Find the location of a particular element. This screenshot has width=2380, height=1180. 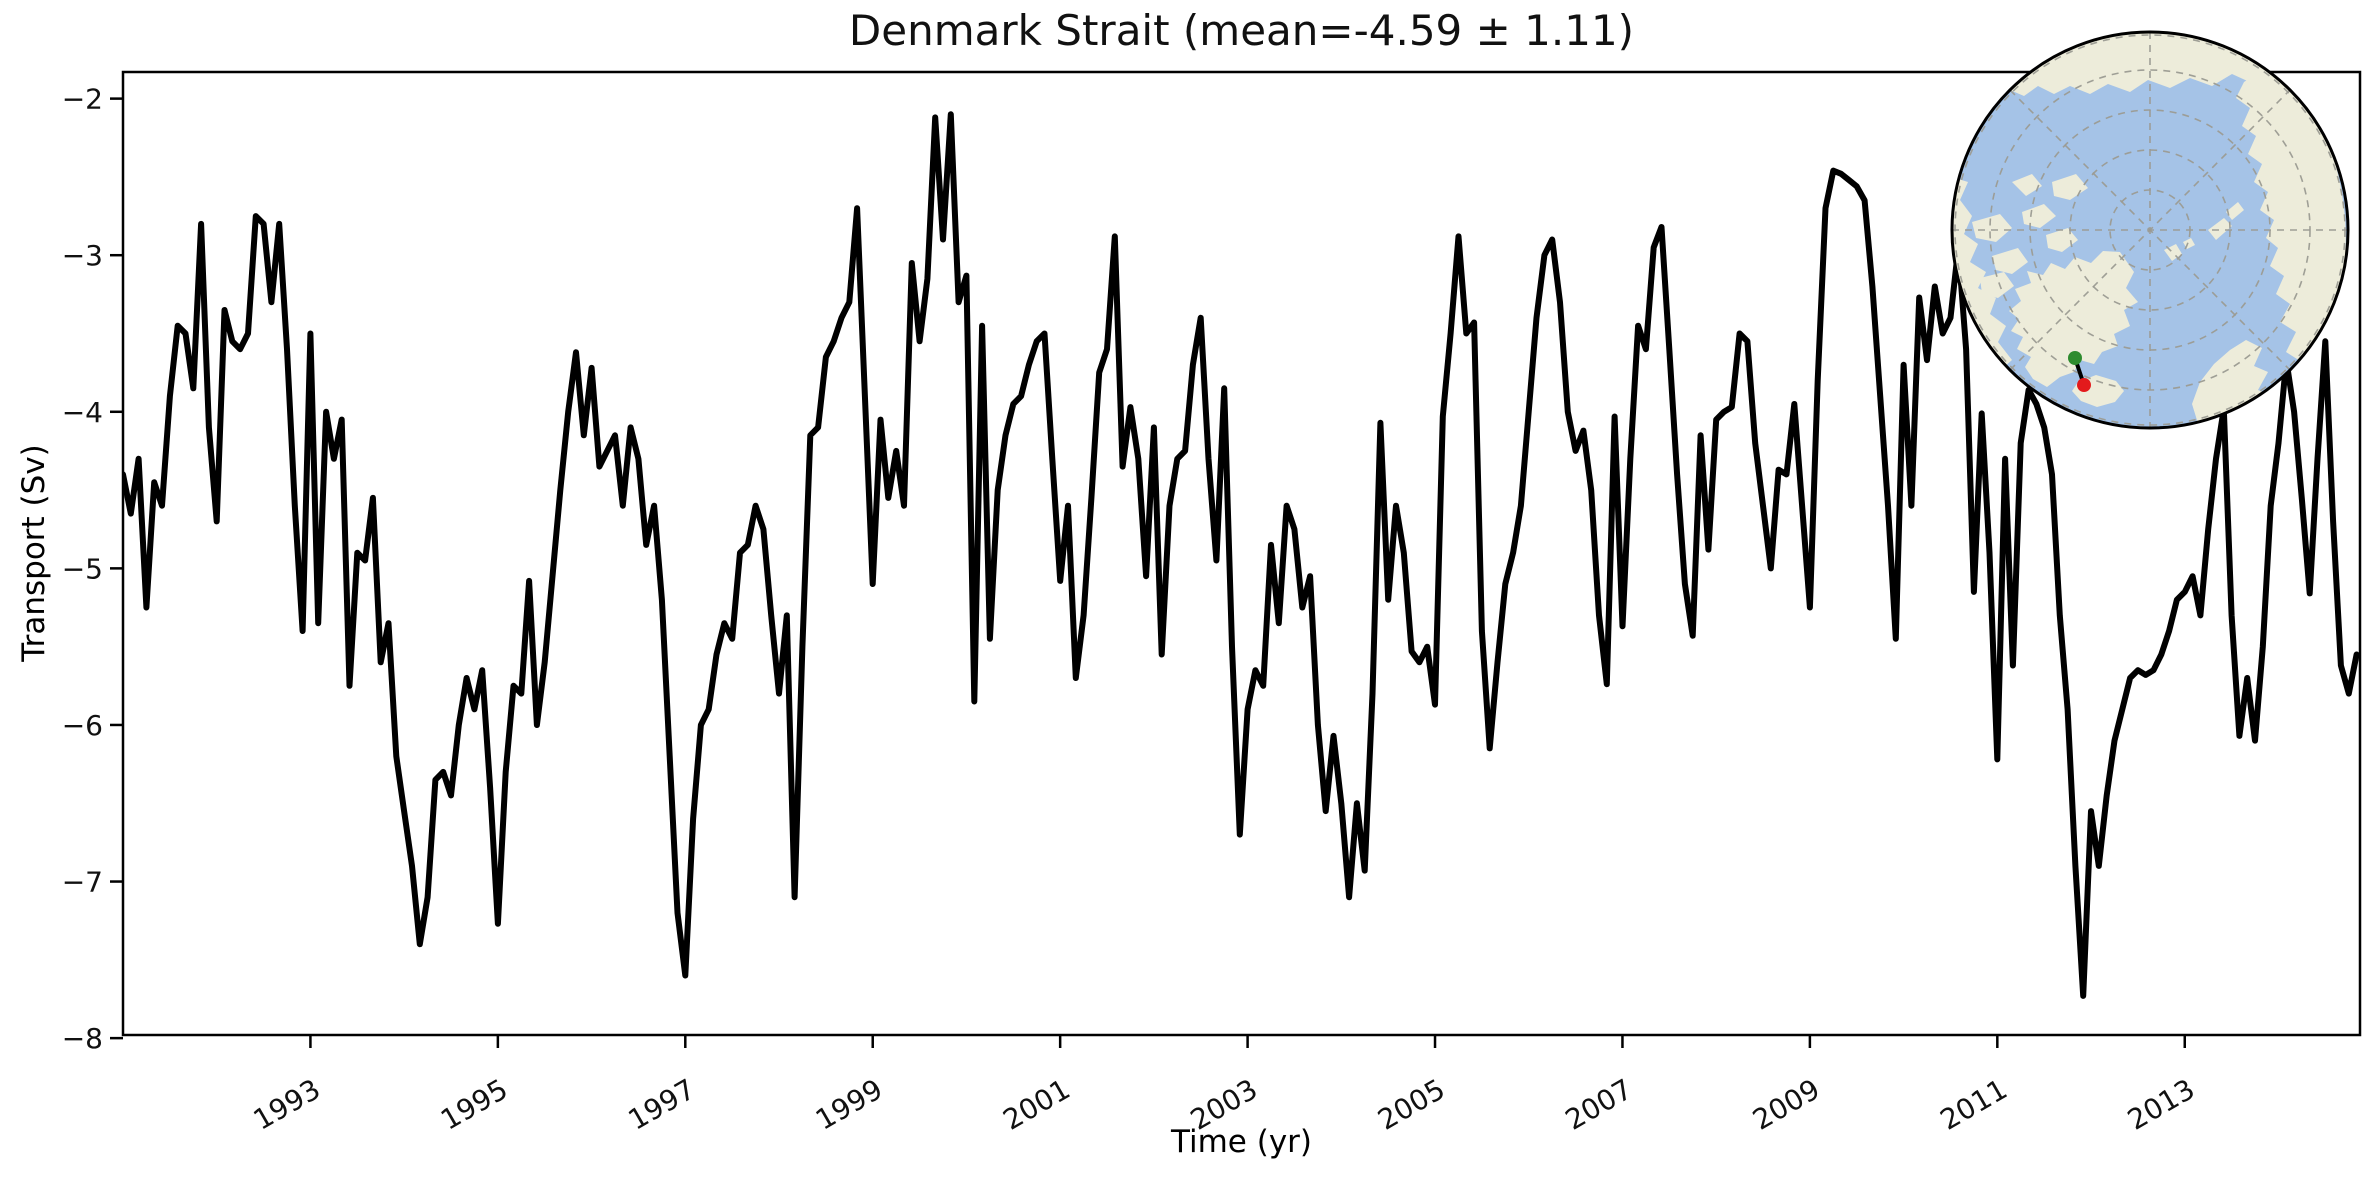

y-axis-label: Transport (Sv) is located at coordinates (34, 553).